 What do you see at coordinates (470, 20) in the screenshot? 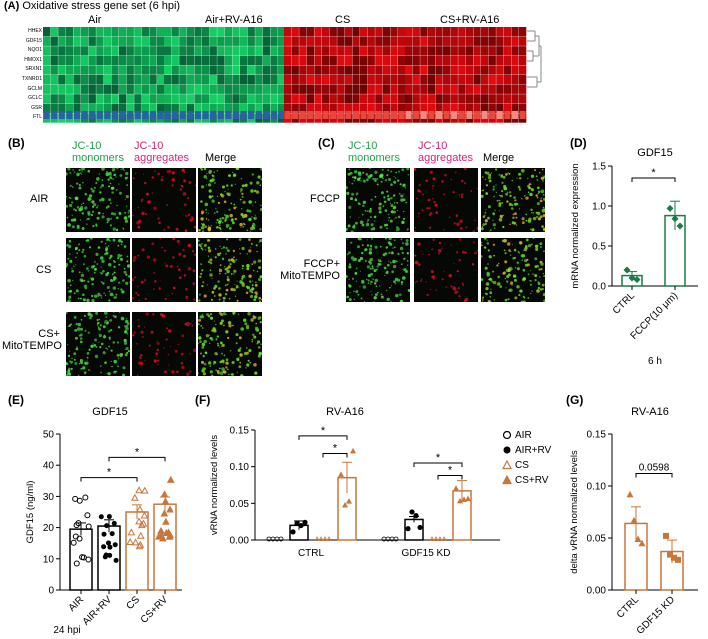
I see `group-cs-rv: CS+RV-A16` at bounding box center [470, 20].